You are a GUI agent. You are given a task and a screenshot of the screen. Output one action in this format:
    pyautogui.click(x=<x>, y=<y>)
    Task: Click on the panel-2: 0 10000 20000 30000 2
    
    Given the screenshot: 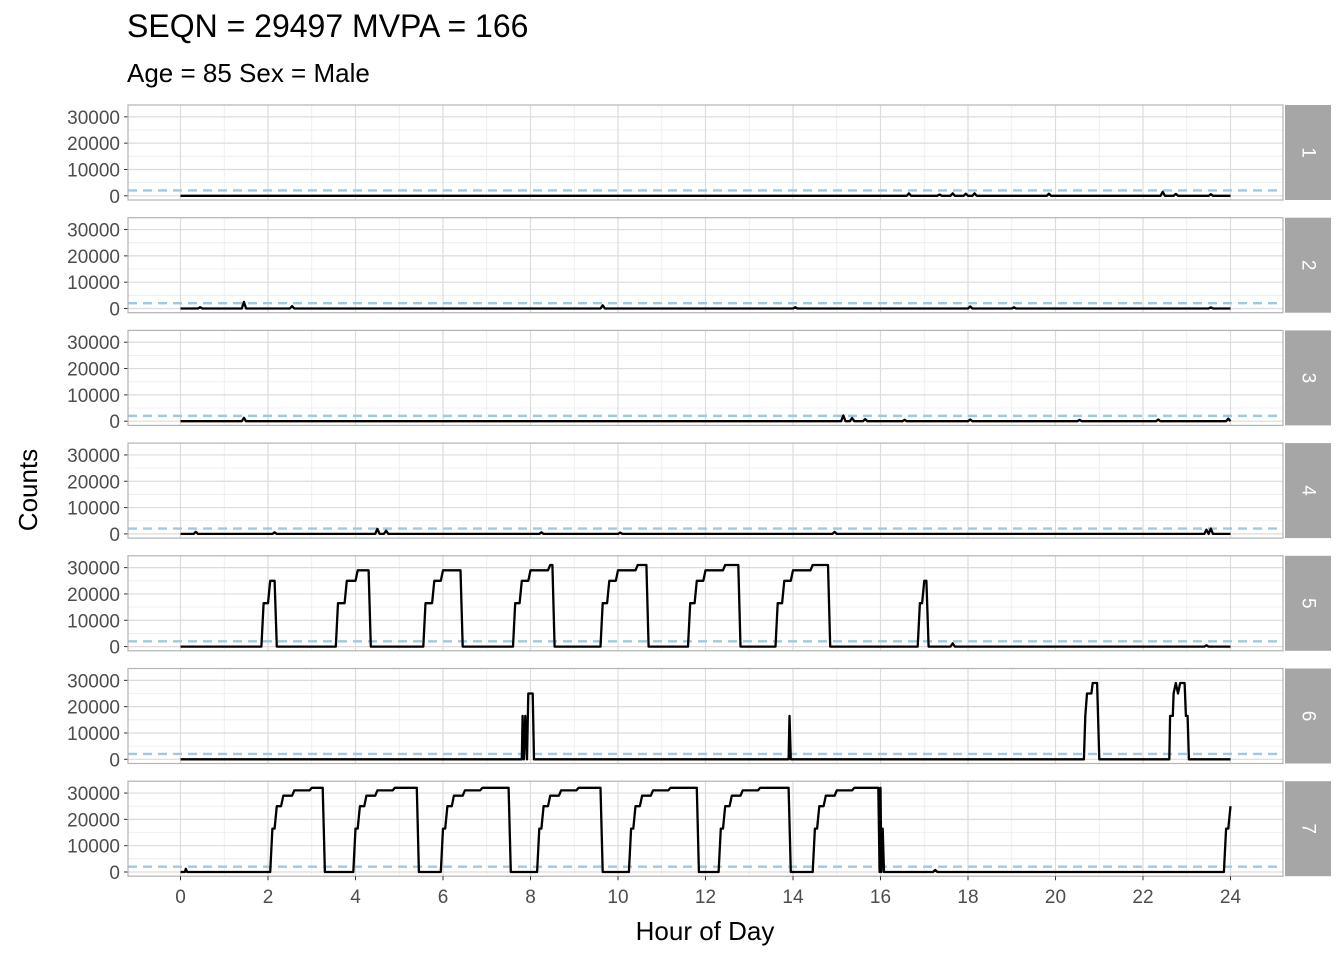 What is the action you would take?
    pyautogui.click(x=699, y=268)
    